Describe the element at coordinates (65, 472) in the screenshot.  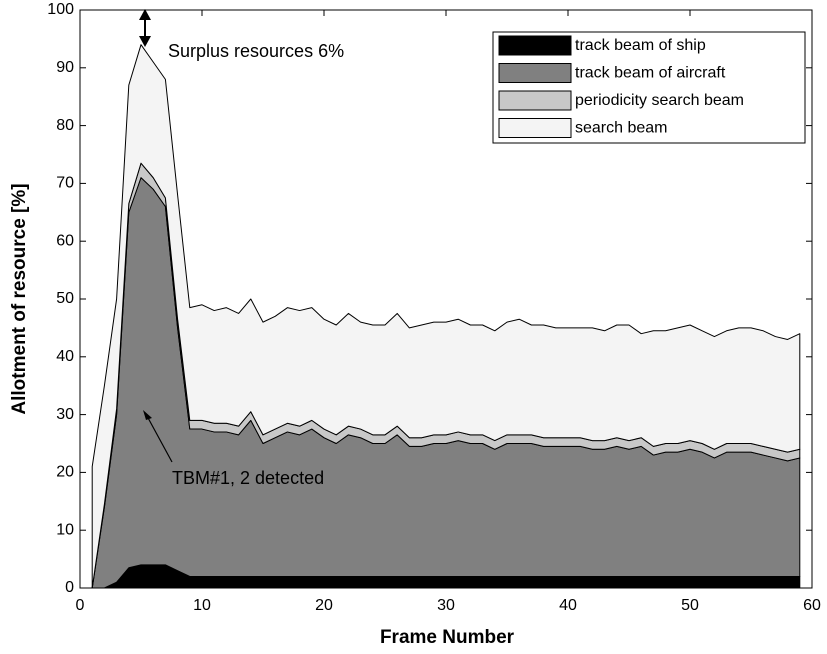
I see `y-tick-label: 20` at that location.